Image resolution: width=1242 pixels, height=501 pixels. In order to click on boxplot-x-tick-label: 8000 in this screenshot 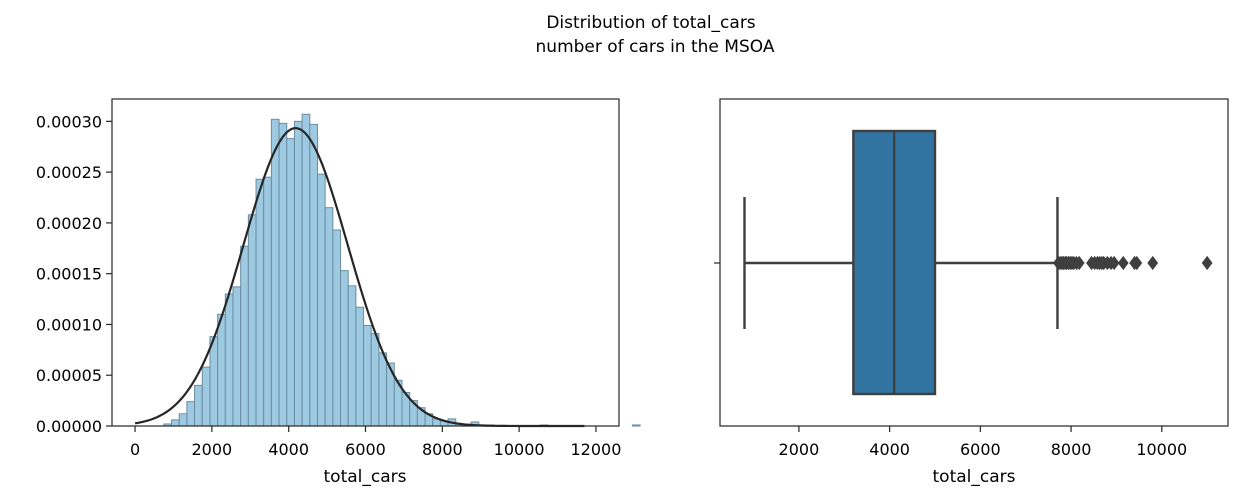, I will do `click(1071, 449)`.